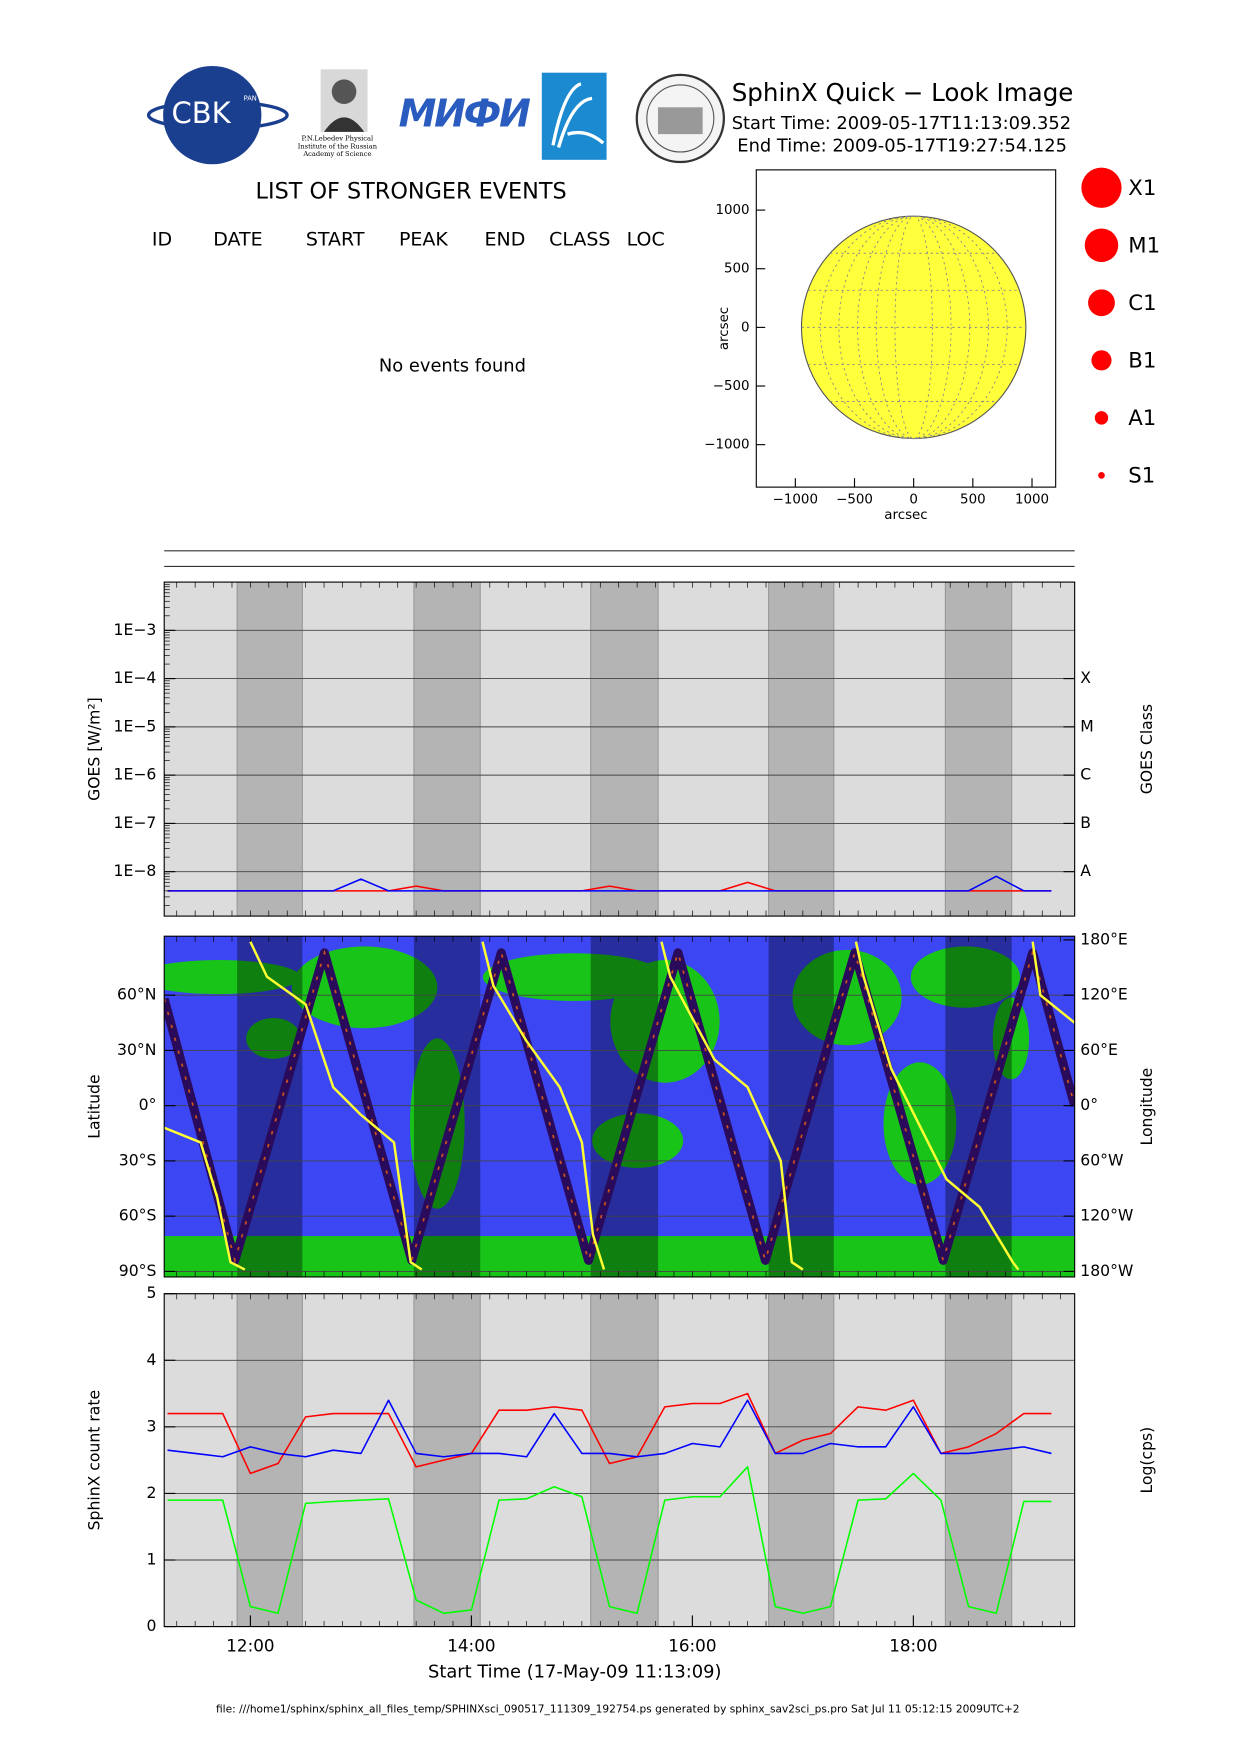  Describe the element at coordinates (135, 629) in the screenshot. I see `y-tick-label: 1E−3` at that location.